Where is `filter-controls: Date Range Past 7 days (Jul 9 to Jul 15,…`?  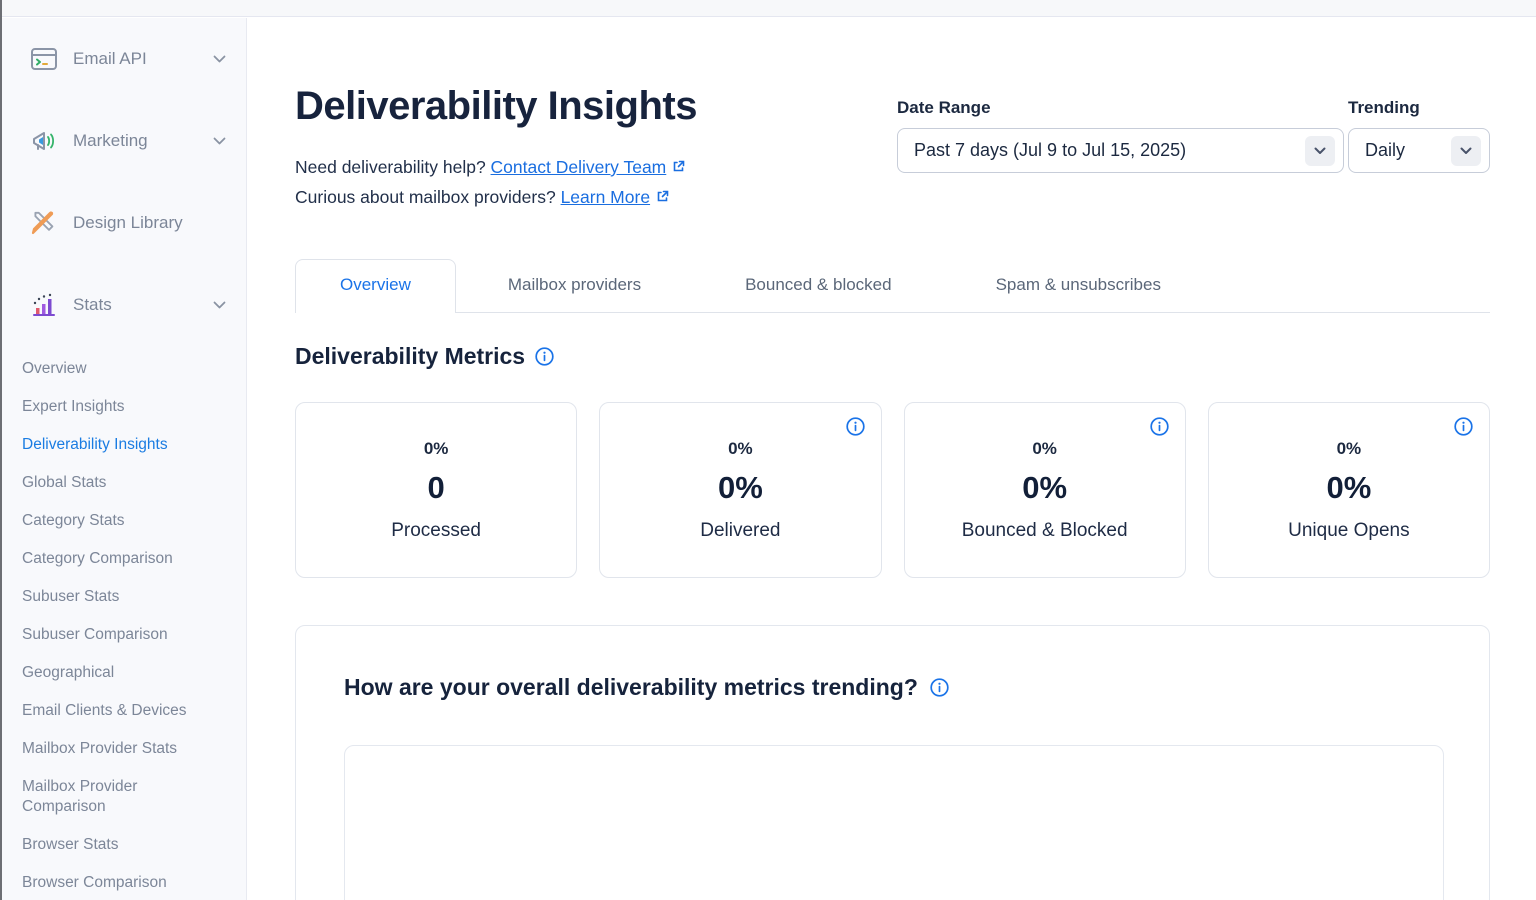
filter-controls: Date Range Past 7 days (Jul 9 to Jul 15,… is located at coordinates (1193, 135).